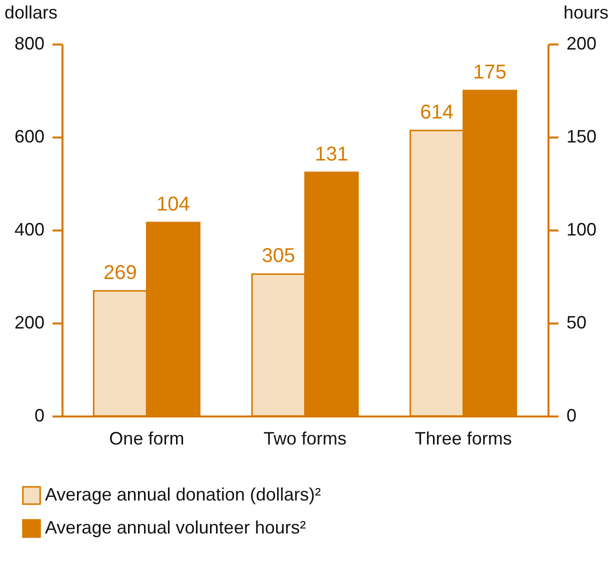  What do you see at coordinates (183, 494) in the screenshot?
I see `legend-label: Average annual donation (dollars)²` at bounding box center [183, 494].